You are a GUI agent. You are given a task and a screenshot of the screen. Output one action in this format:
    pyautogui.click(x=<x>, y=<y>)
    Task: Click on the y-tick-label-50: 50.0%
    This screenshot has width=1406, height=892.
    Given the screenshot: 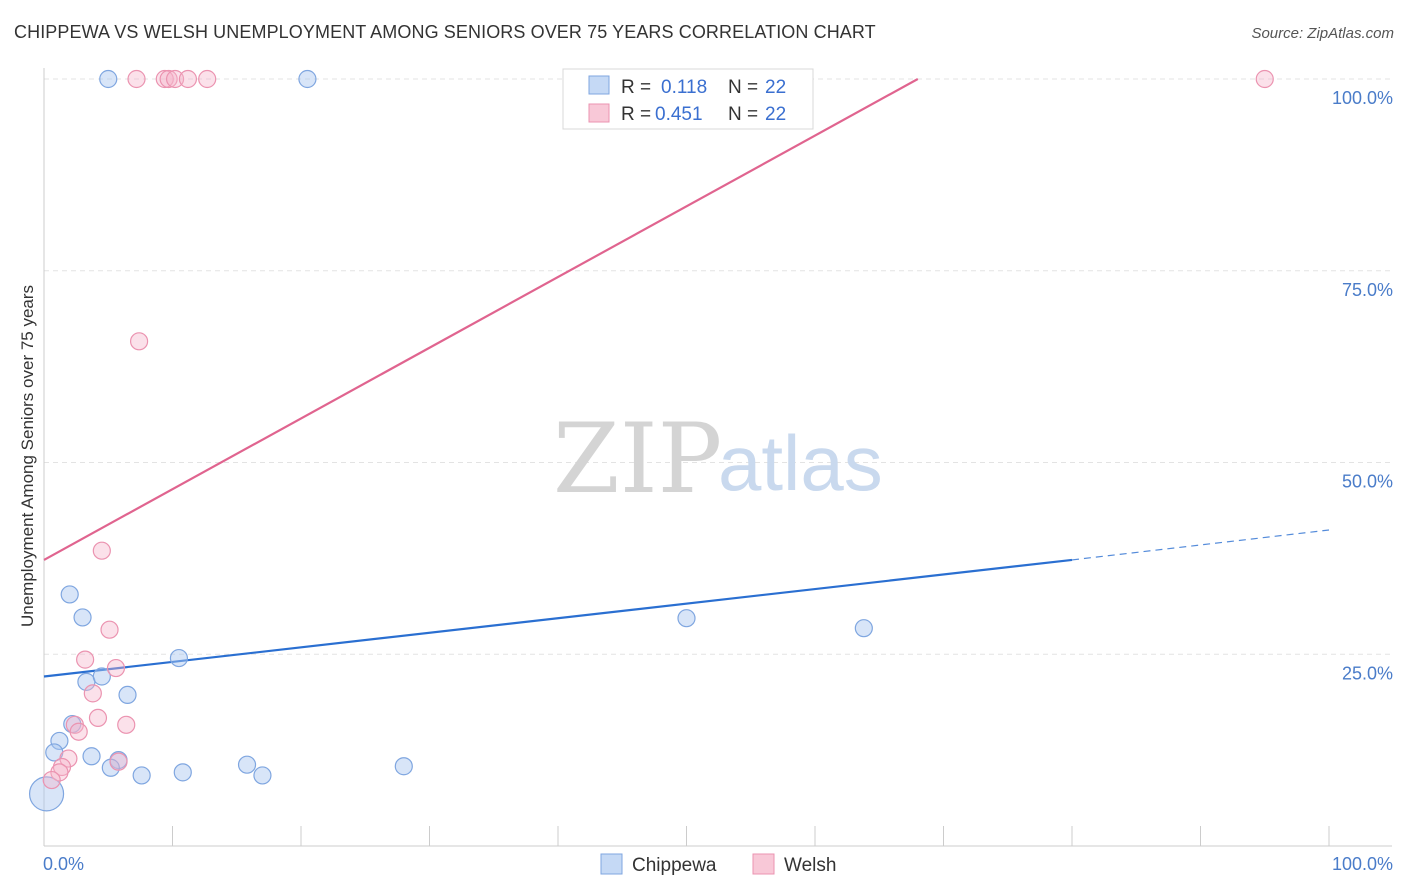 What is the action you would take?
    pyautogui.click(x=1367, y=482)
    